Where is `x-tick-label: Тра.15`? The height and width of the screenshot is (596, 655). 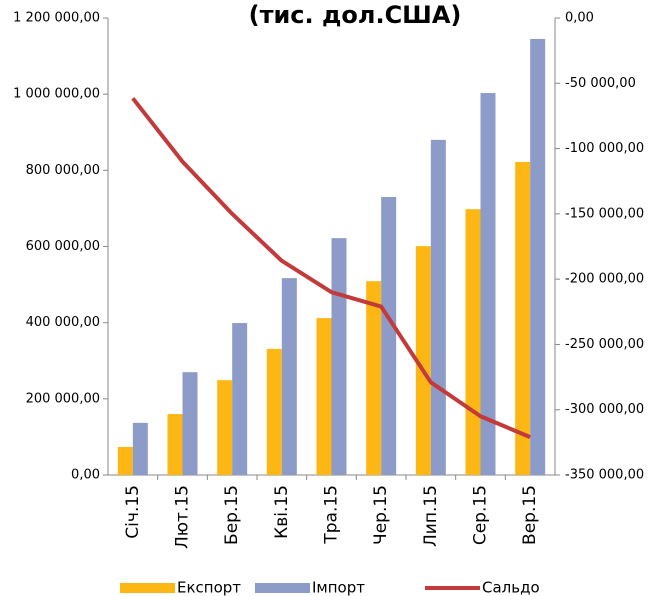 x-tick-label: Тра.15 is located at coordinates (332, 515).